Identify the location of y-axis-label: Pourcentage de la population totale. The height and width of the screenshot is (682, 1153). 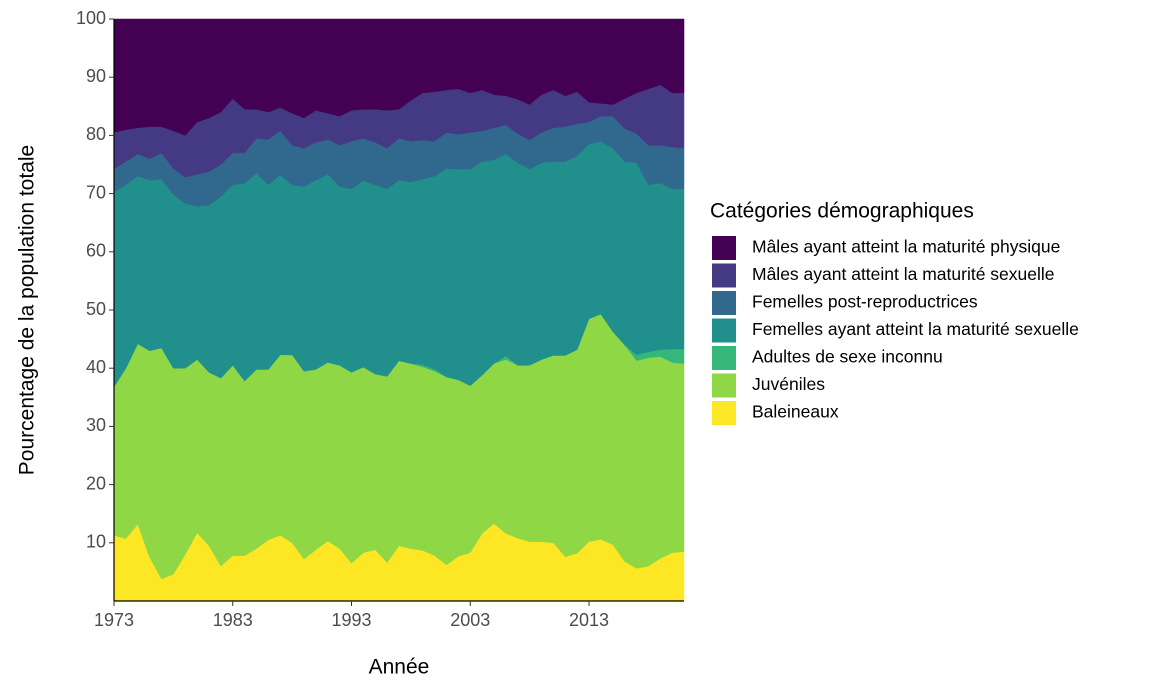
(27, 310).